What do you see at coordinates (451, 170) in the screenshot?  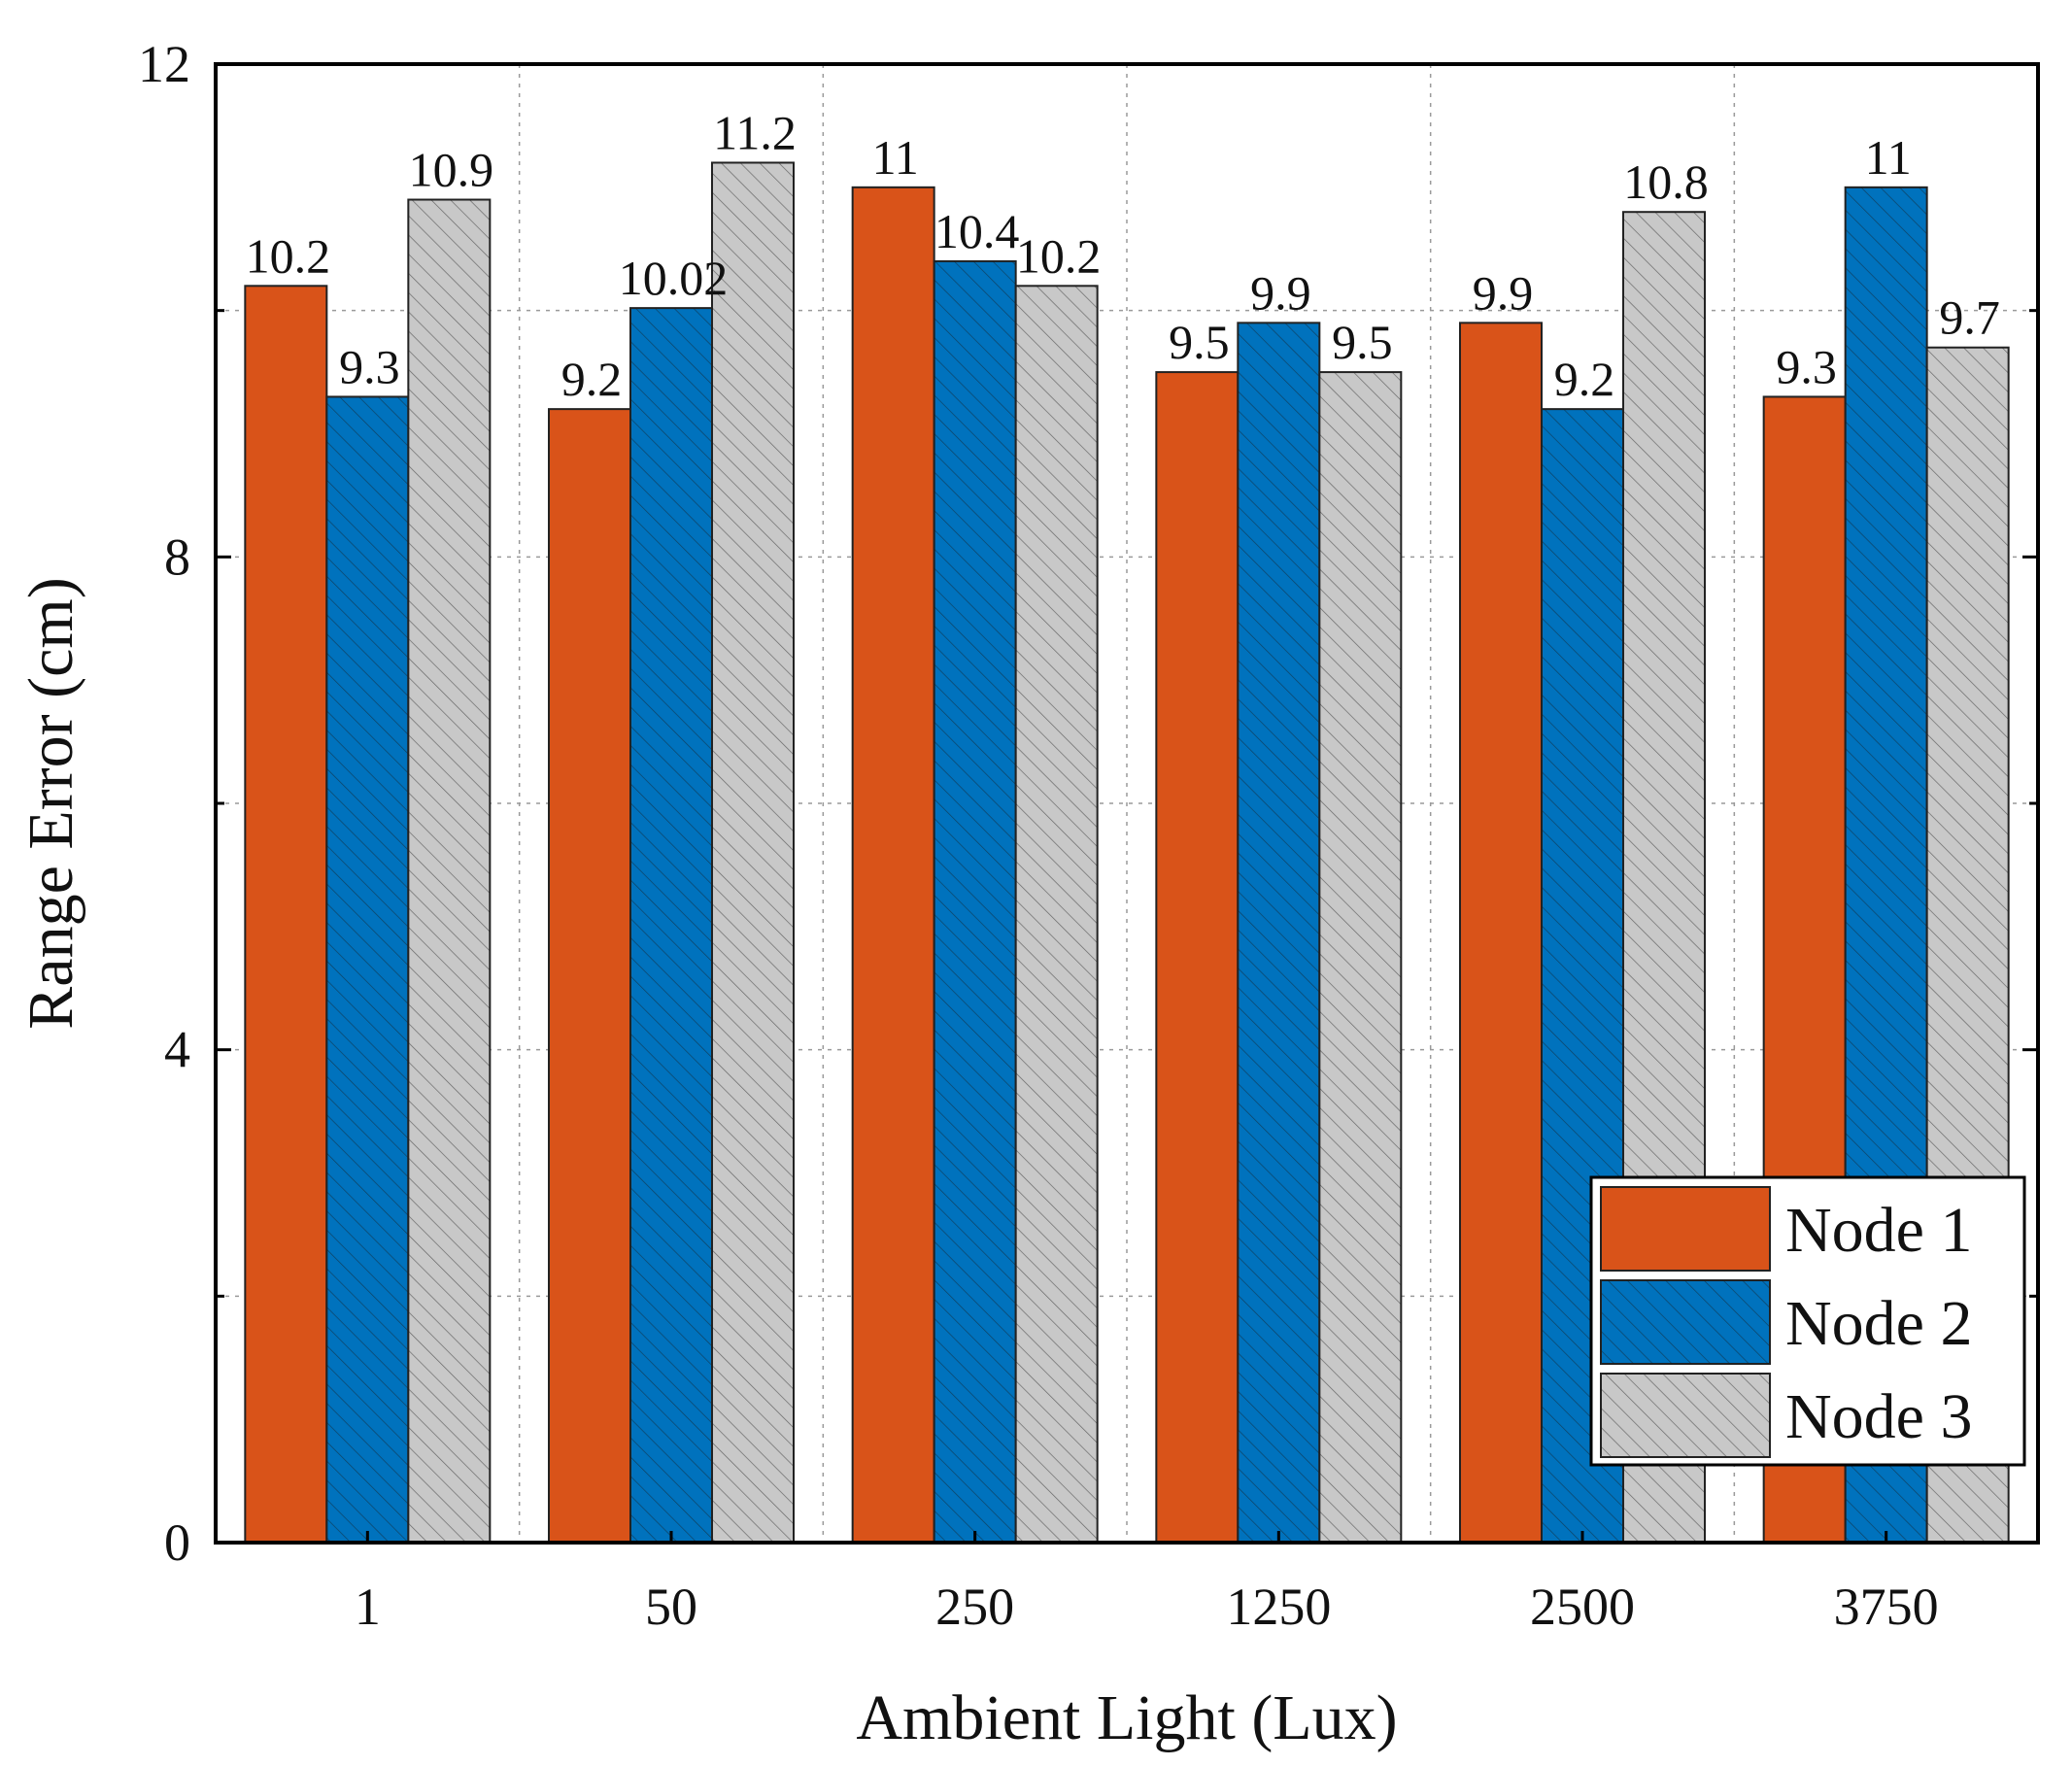 I see `data-label: 10.9` at bounding box center [451, 170].